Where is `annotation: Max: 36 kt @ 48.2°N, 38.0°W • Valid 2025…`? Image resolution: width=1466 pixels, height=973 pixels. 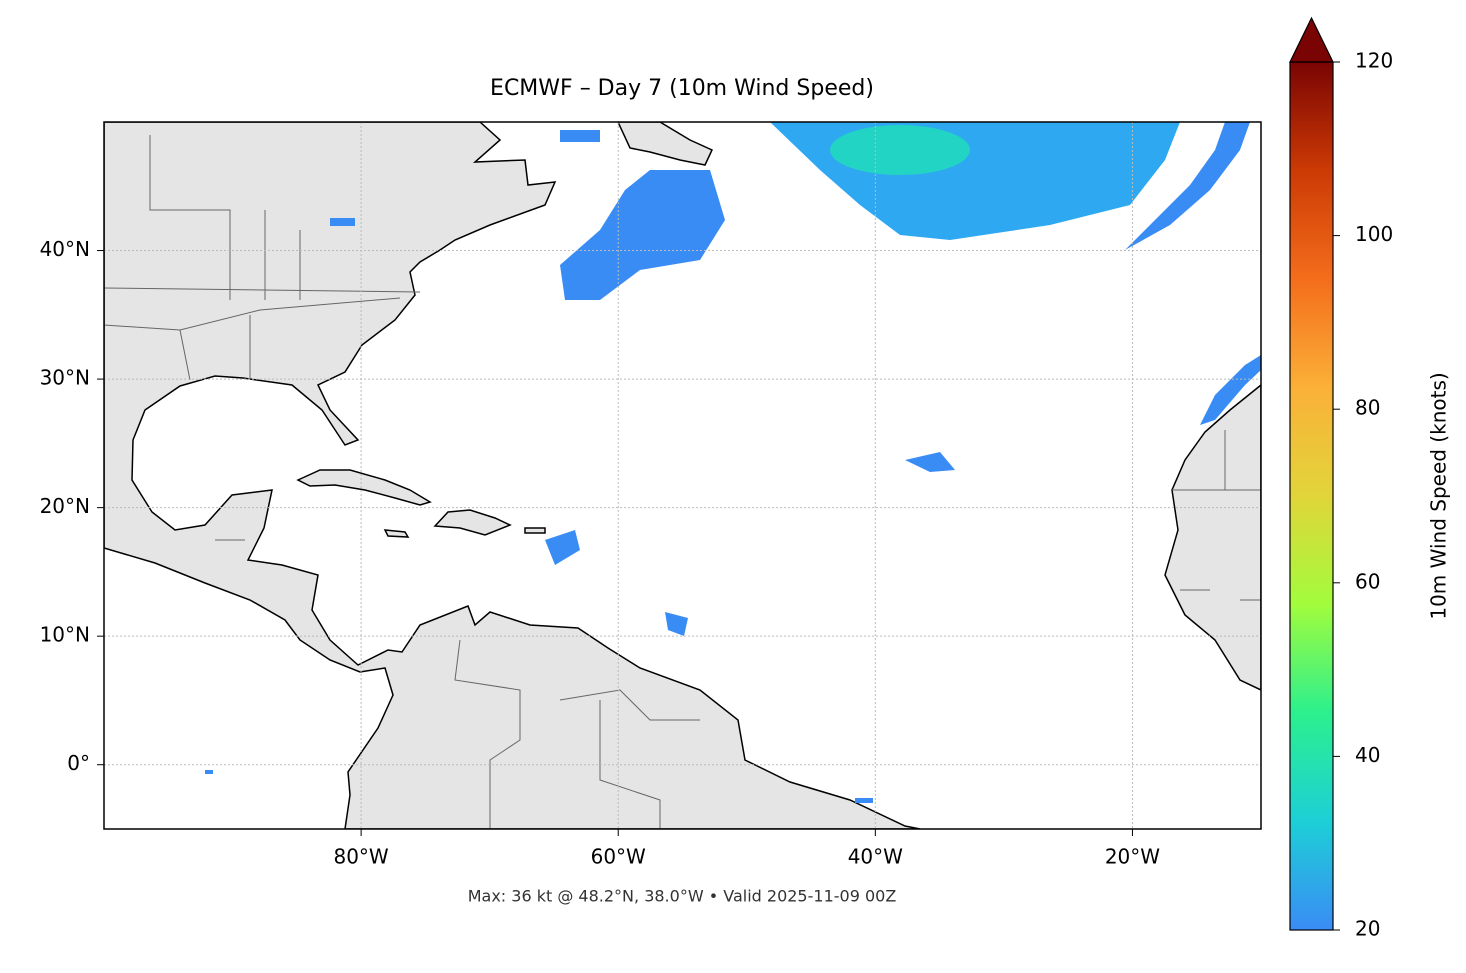 annotation: Max: 36 kt @ 48.2°N, 38.0°W • Valid 2025… is located at coordinates (682, 896).